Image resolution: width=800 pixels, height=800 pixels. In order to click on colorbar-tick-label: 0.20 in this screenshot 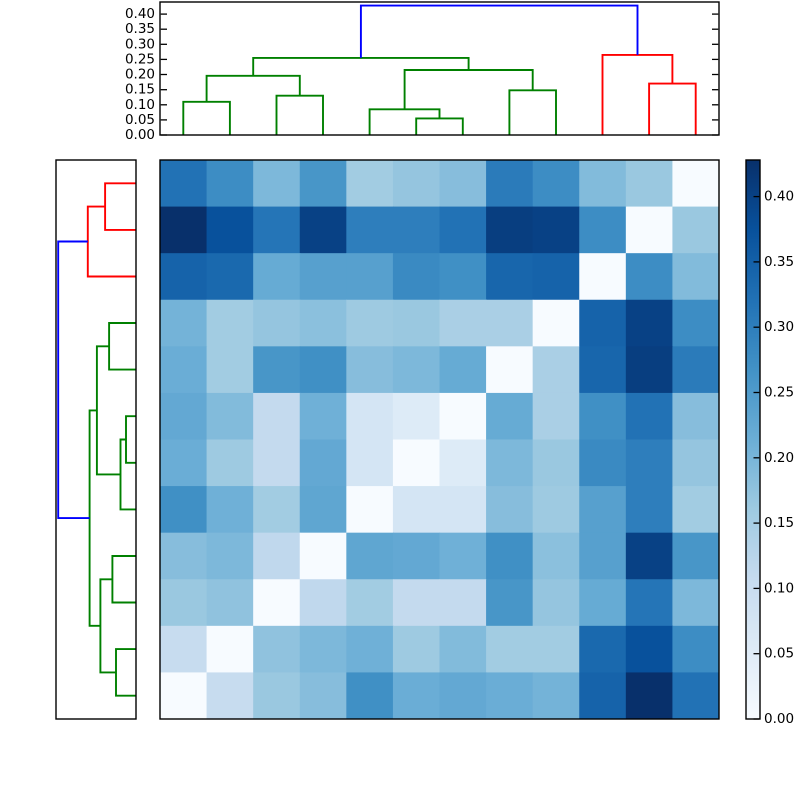, I will do `click(779, 458)`.